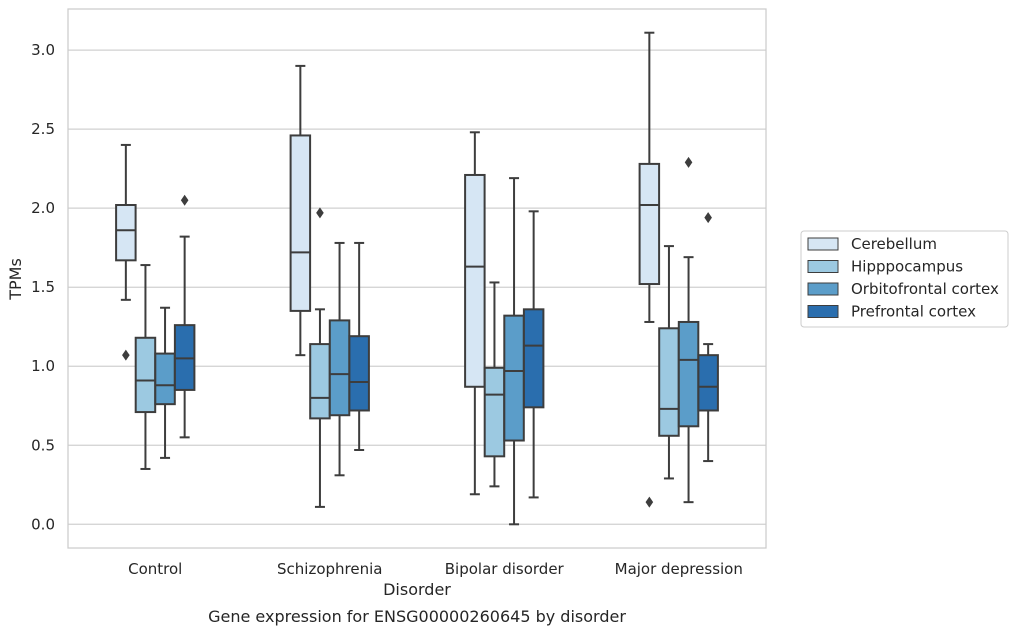 This screenshot has width=1018, height=634. I want to click on x-axis-label: Disorder, so click(417, 589).